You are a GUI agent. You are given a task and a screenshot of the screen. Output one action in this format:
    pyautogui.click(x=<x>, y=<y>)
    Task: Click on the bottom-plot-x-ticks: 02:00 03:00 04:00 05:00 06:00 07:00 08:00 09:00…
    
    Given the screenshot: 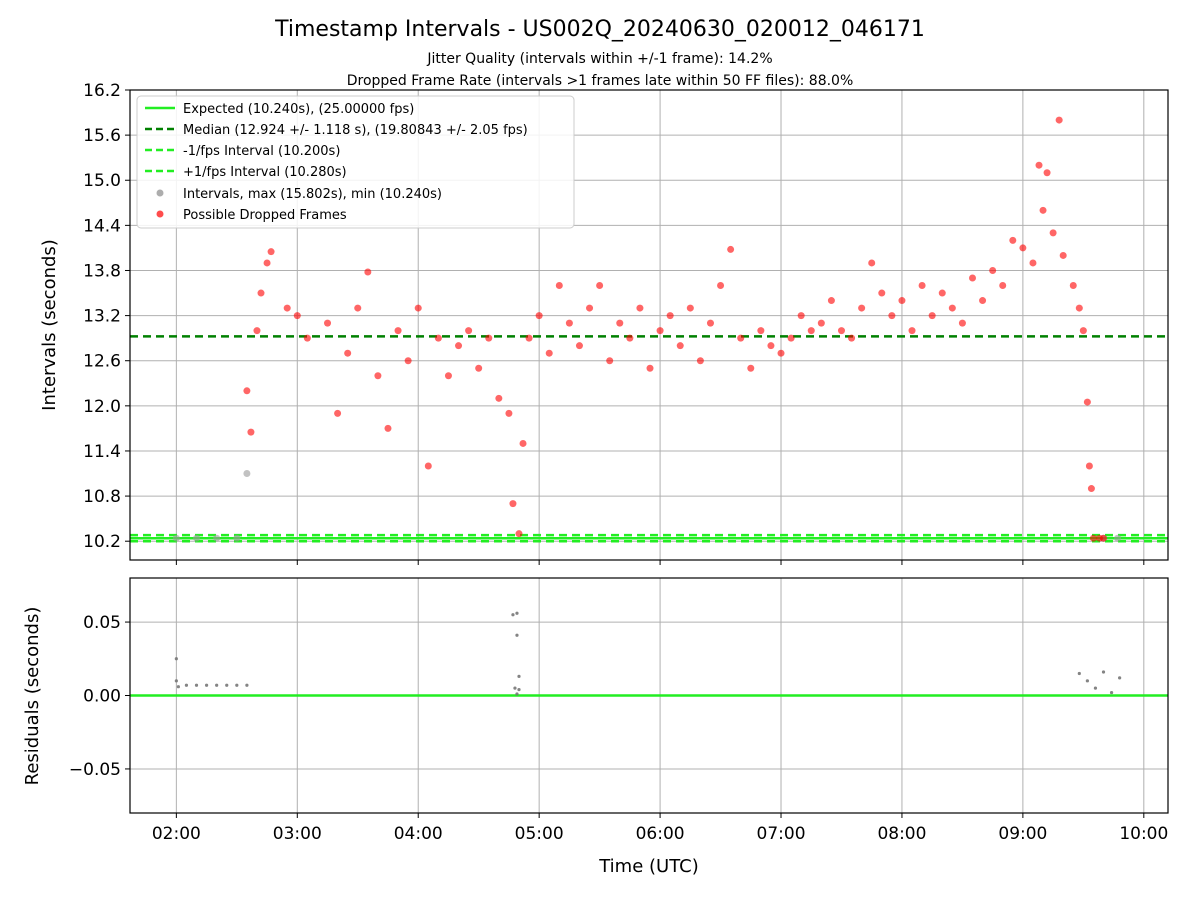 What is the action you would take?
    pyautogui.click(x=660, y=828)
    